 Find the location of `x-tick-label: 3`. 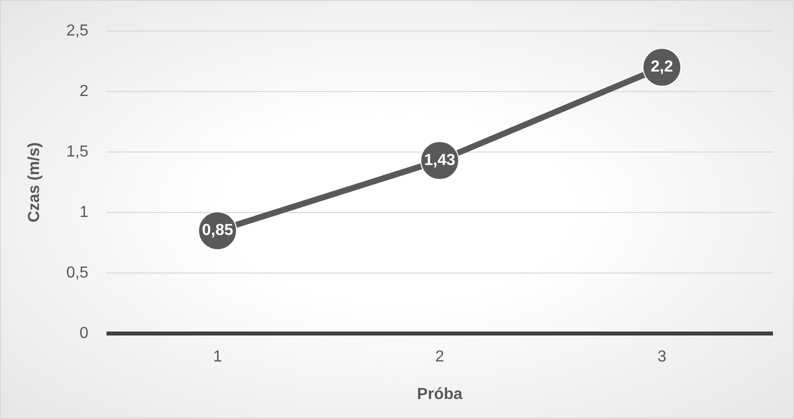

x-tick-label: 3 is located at coordinates (661, 357).